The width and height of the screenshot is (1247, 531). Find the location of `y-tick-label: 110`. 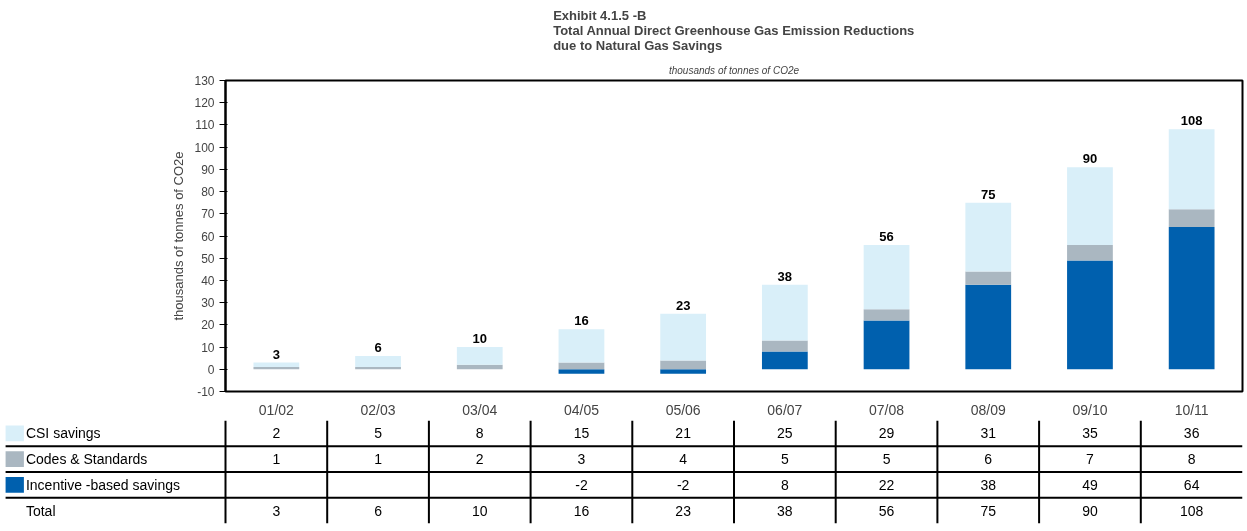

y-tick-label: 110 is located at coordinates (205, 125).